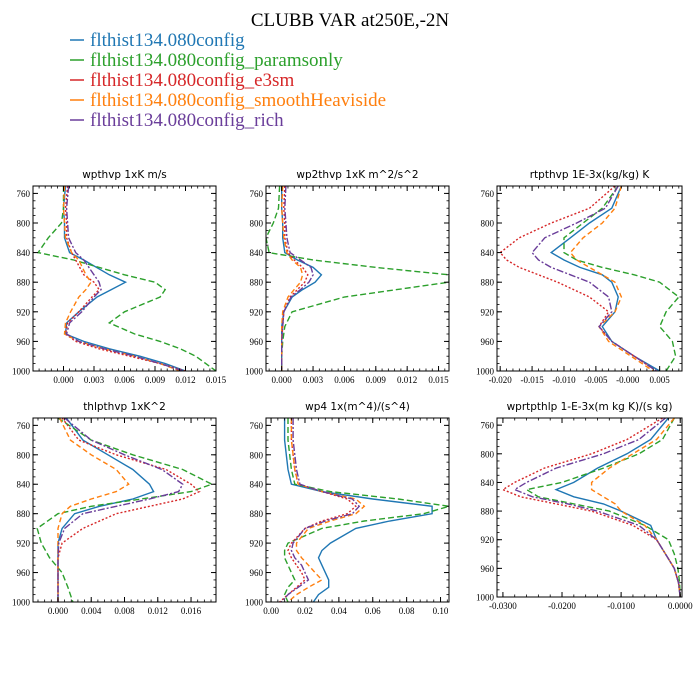  I want to click on x-tick-label: 0.0000, so click(680, 606).